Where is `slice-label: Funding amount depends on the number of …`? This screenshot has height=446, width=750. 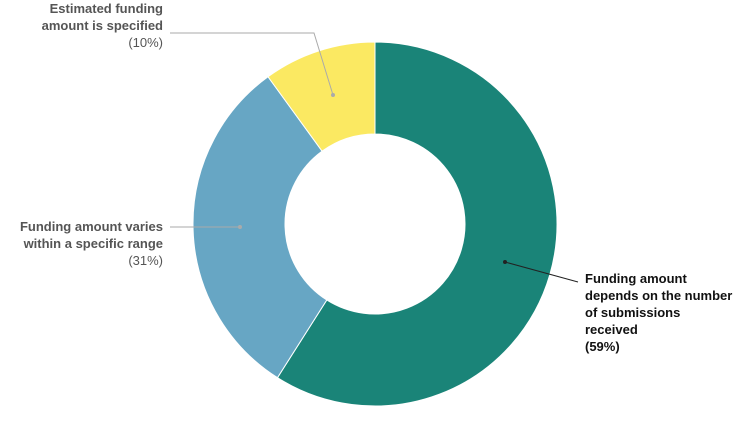
slice-label: Funding amount depends on the number of … is located at coordinates (659, 312).